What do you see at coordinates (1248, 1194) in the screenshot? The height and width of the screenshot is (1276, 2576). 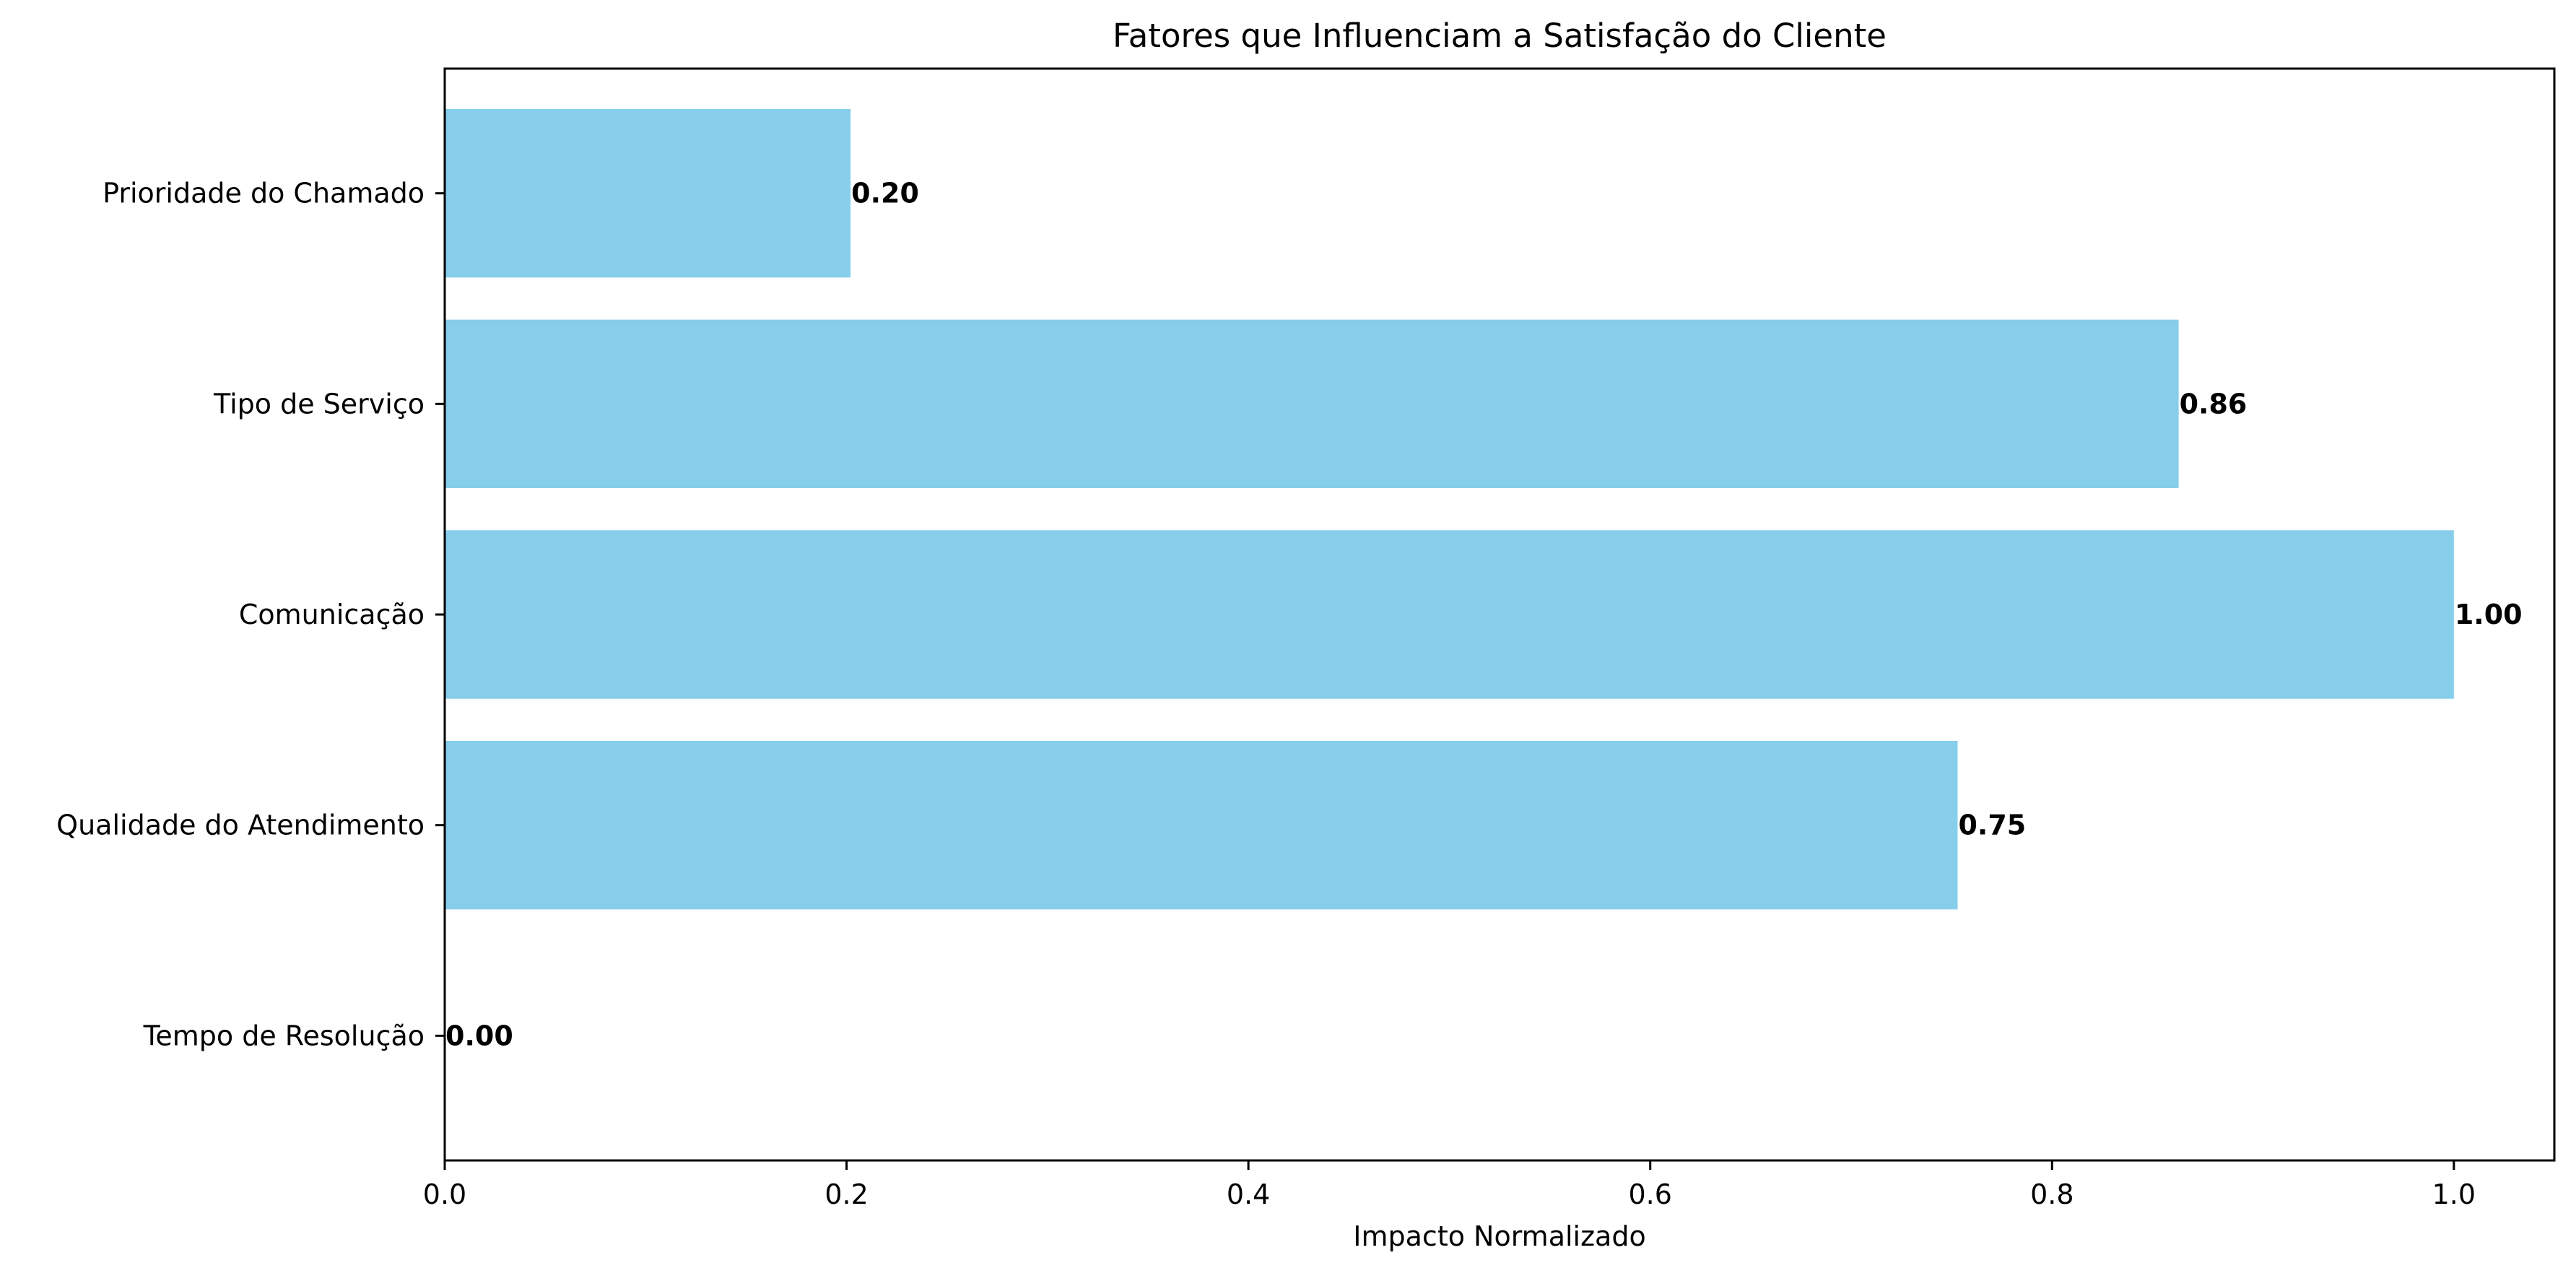 I see `x-tick-label: 0.4` at bounding box center [1248, 1194].